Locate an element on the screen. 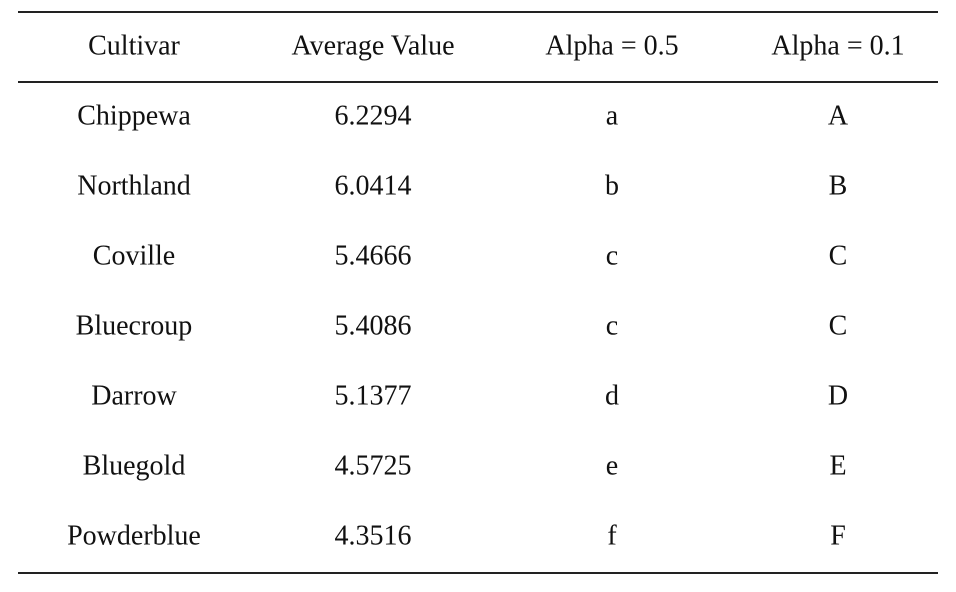 This screenshot has height=592, width=956. header-cell: Alpha = 0.5 is located at coordinates (611, 45).